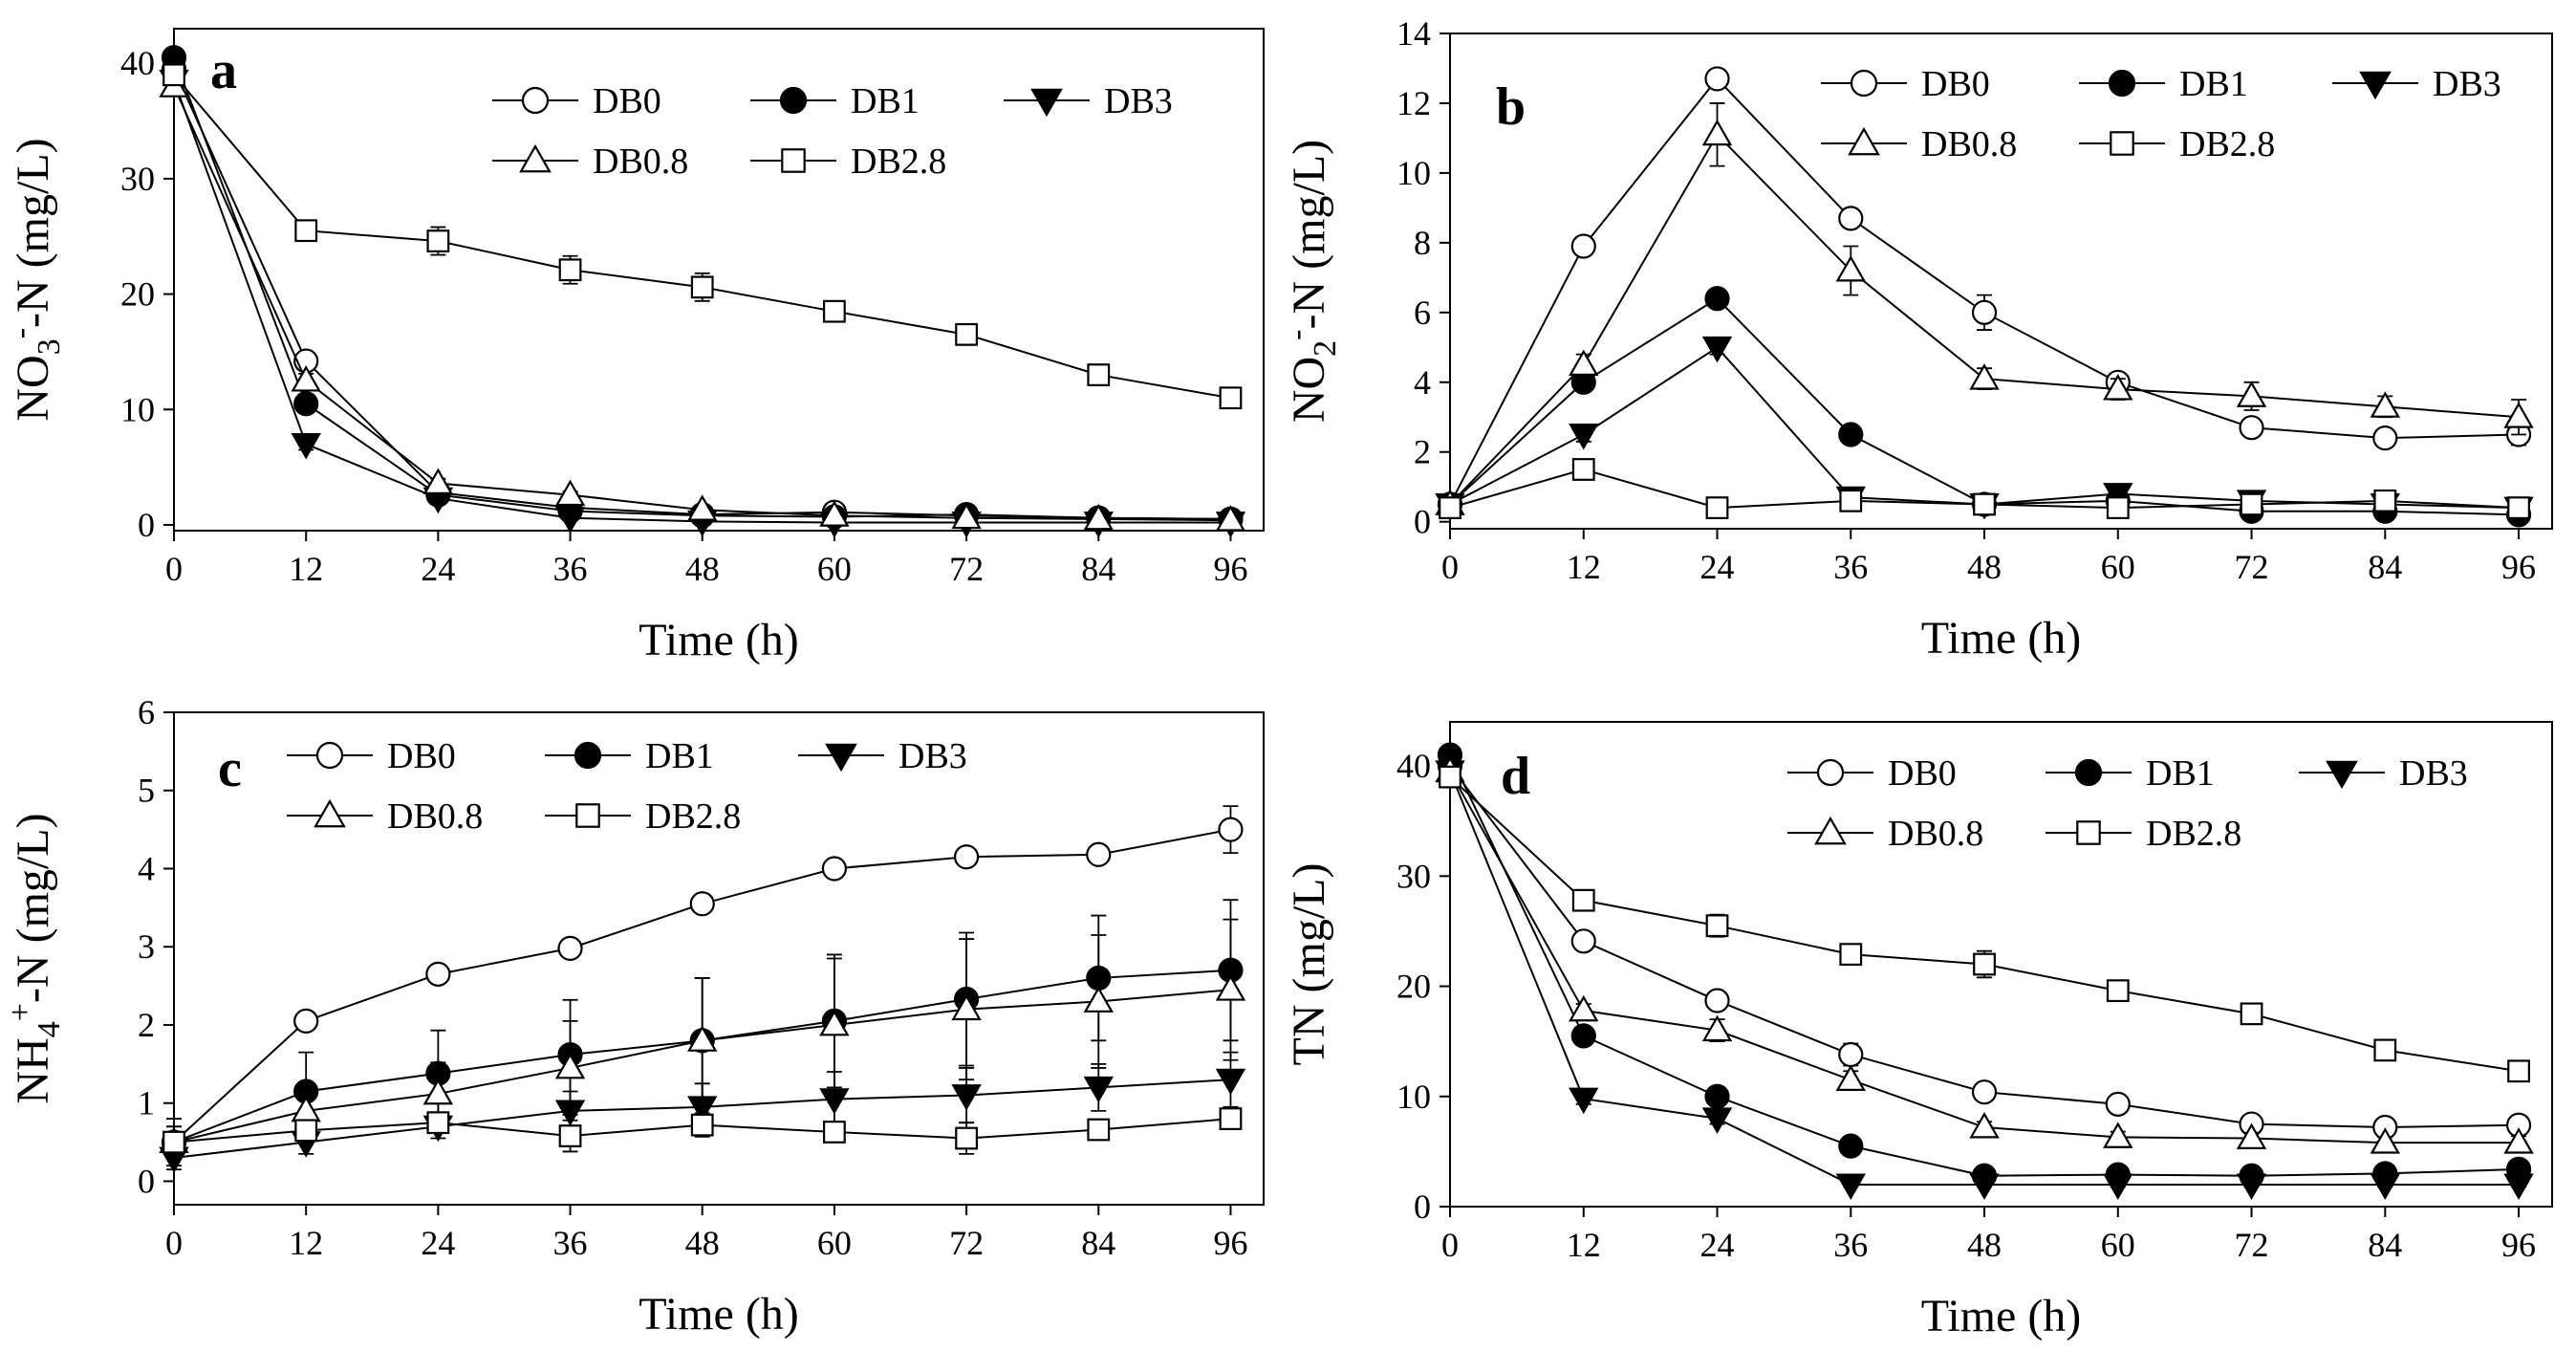 This screenshot has height=1351, width=2576. What do you see at coordinates (35, 958) in the screenshot?
I see `y-axis-label: NH4+-N (mg/L)` at bounding box center [35, 958].